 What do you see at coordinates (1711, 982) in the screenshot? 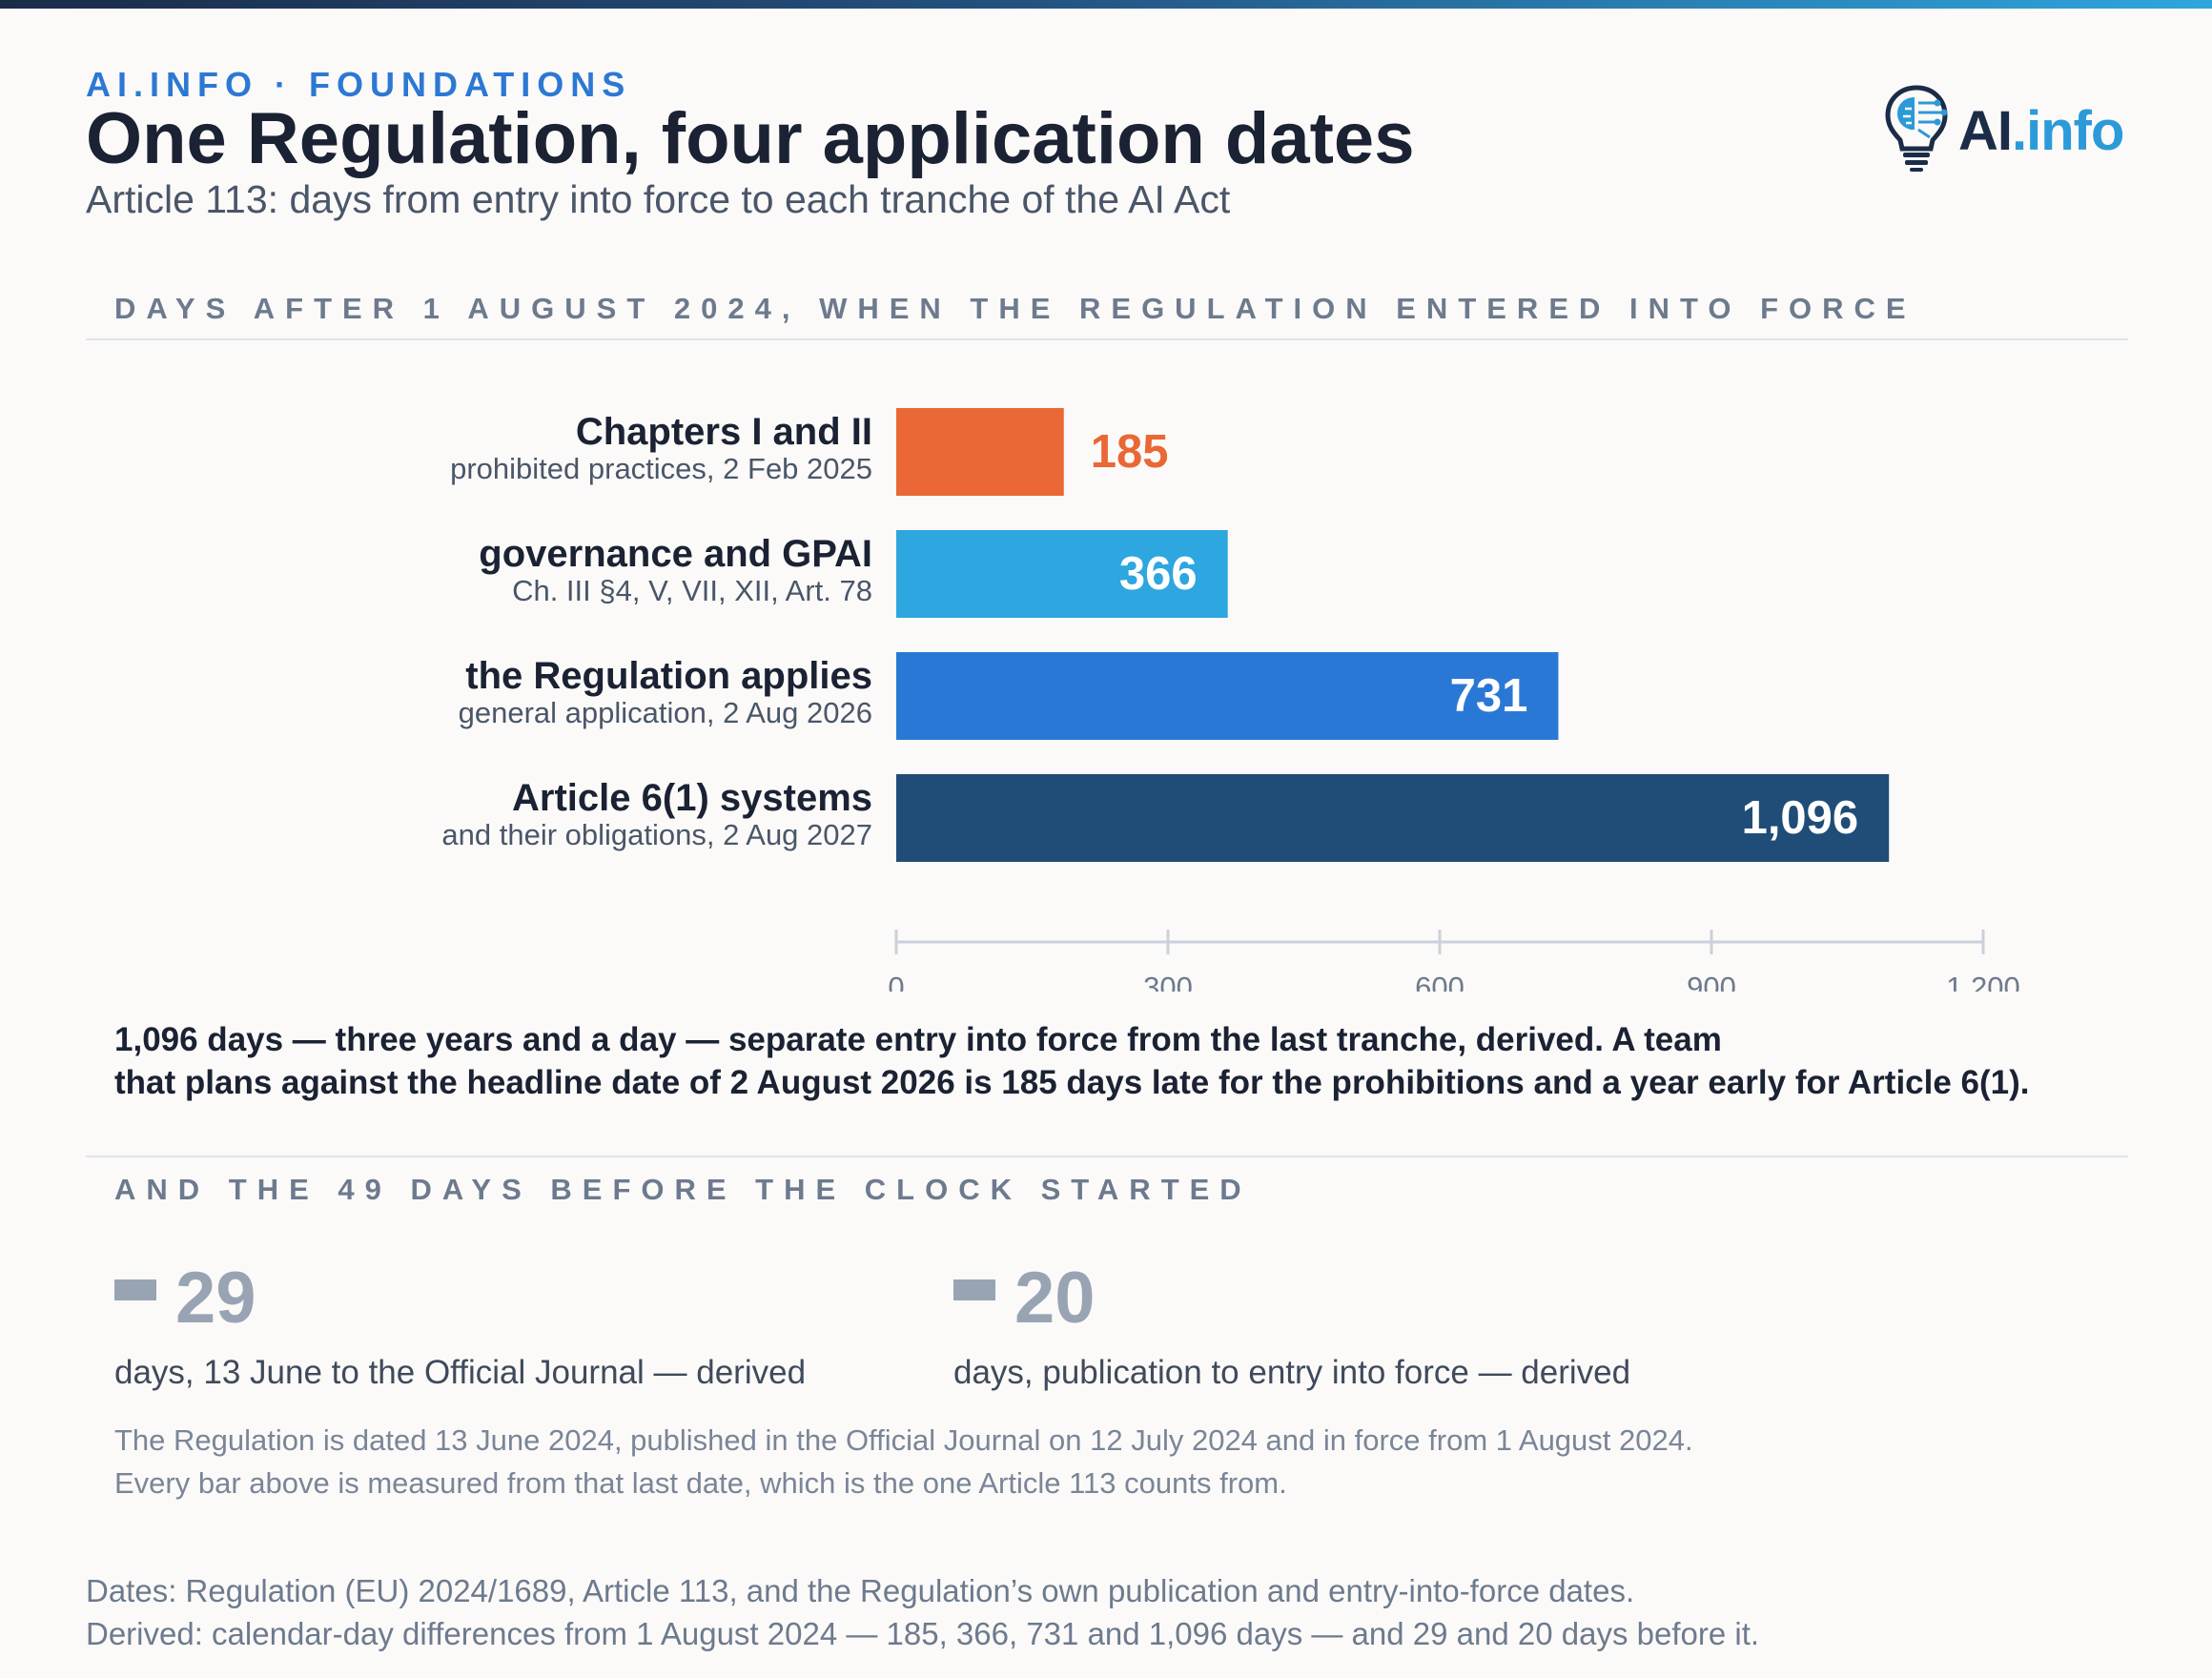
I see `x-tick-label: 900` at bounding box center [1711, 982].